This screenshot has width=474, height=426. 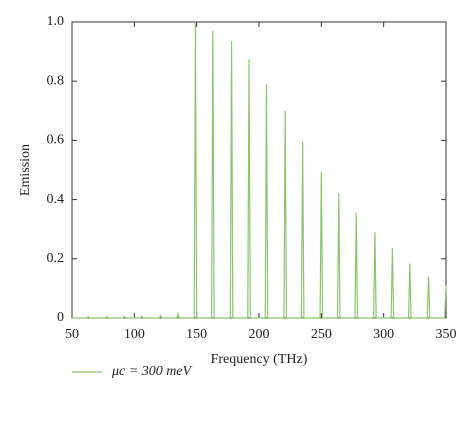 What do you see at coordinates (56, 258) in the screenshot?
I see `y-tick-label: 0.2` at bounding box center [56, 258].